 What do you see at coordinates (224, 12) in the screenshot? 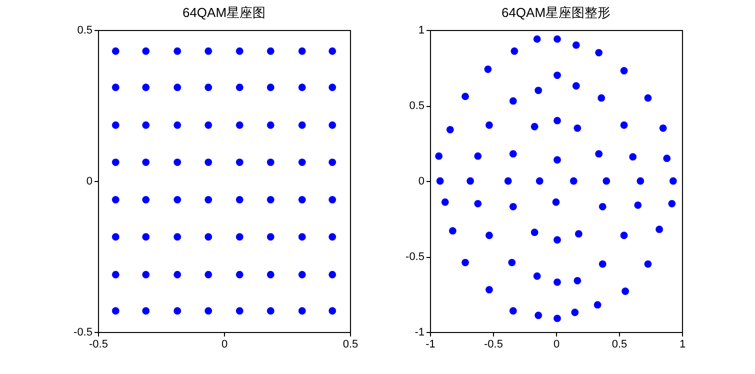
I see `chart-title: 64QAM星座图` at bounding box center [224, 12].